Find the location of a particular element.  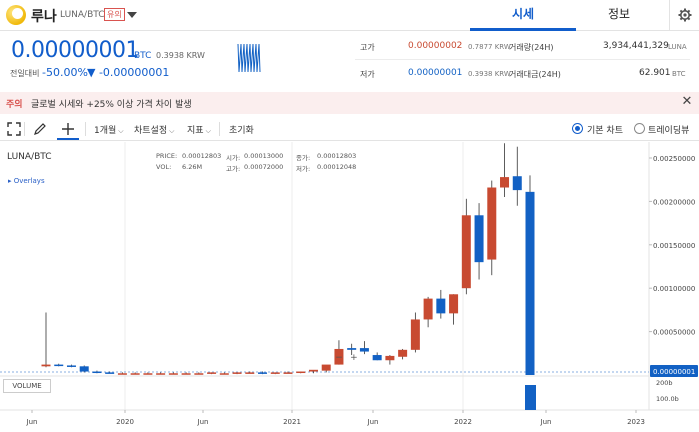

ohlc-close-label: 종가: is located at coordinates (303, 158).